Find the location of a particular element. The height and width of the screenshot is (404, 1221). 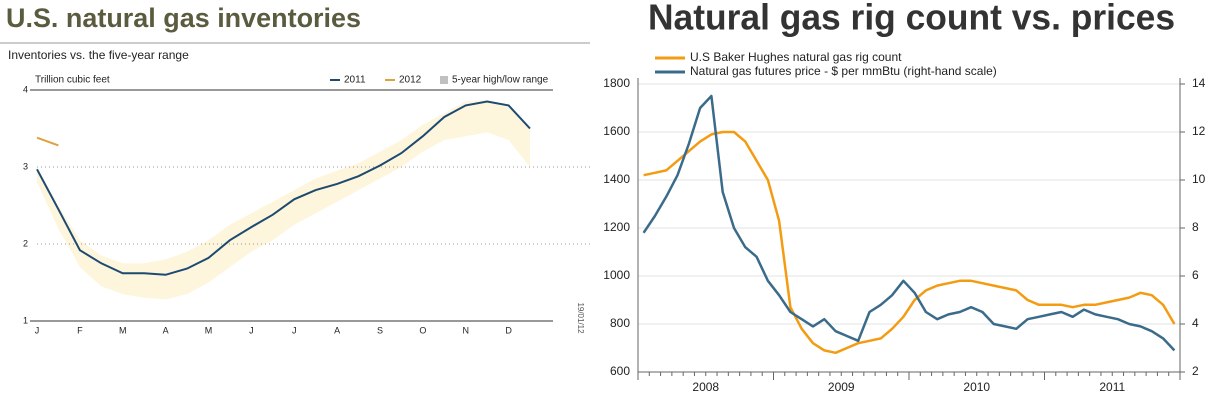

y-tick-label: 1400 is located at coordinates (616, 179).